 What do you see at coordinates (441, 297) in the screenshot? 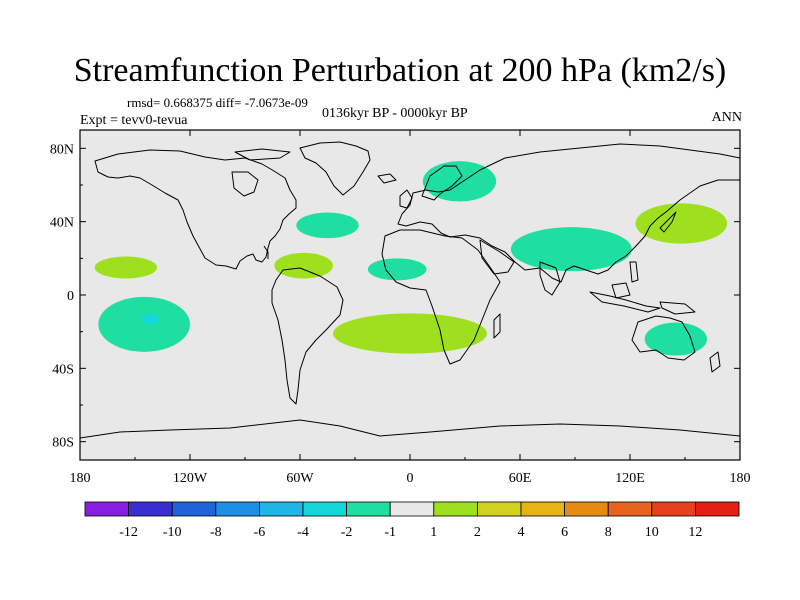
I see `coast-africa` at bounding box center [441, 297].